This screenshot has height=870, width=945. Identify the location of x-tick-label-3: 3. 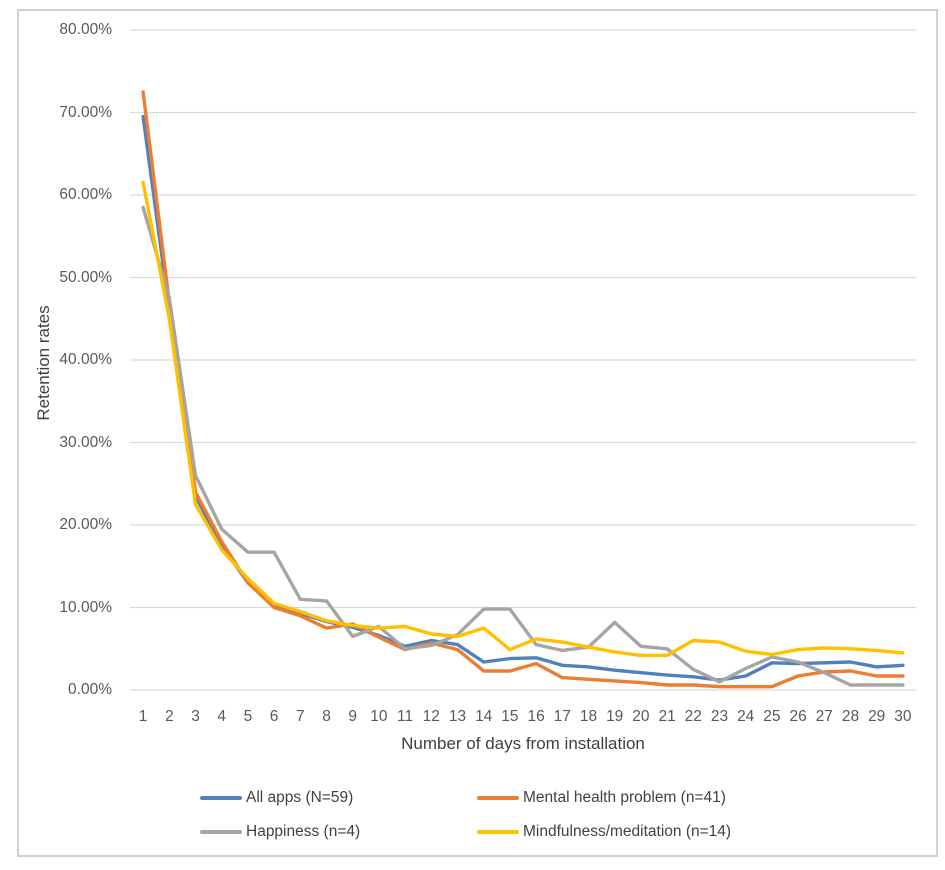
(195, 716).